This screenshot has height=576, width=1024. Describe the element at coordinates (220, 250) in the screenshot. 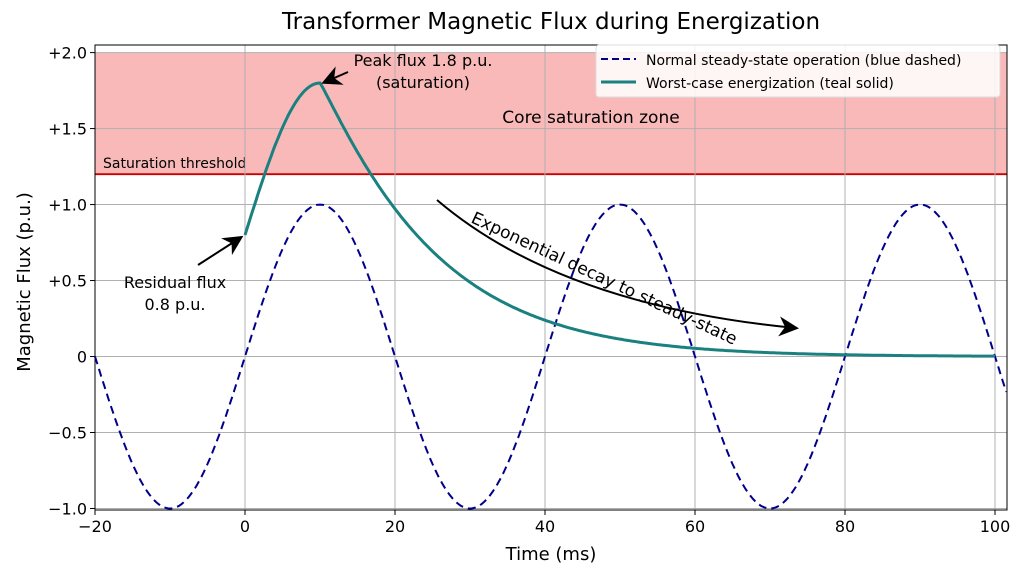

I see `residual-flux-arrow` at that location.